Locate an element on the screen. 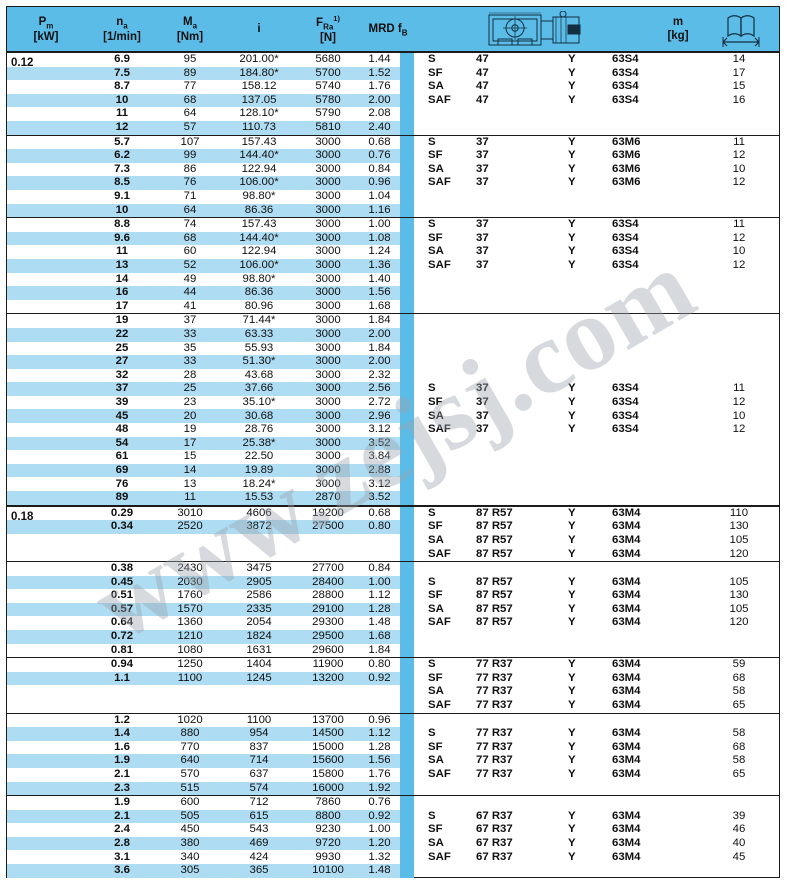  table-row: 1.1 1100 1245 13200 0.92 is located at coordinates (203, 678).